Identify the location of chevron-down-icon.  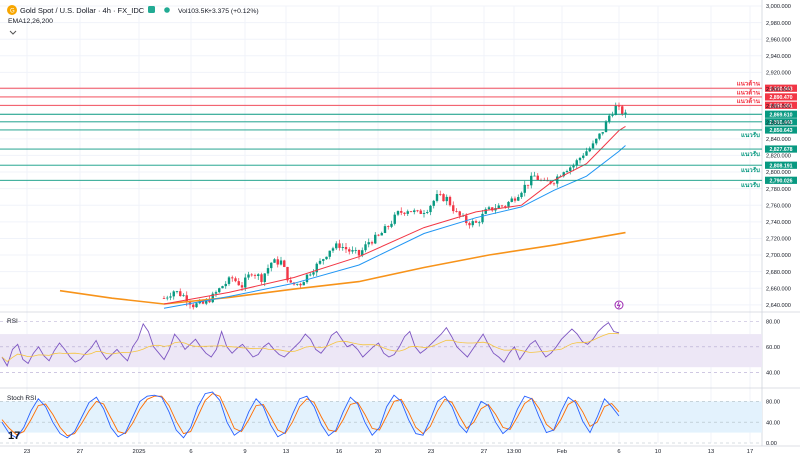
(13, 32).